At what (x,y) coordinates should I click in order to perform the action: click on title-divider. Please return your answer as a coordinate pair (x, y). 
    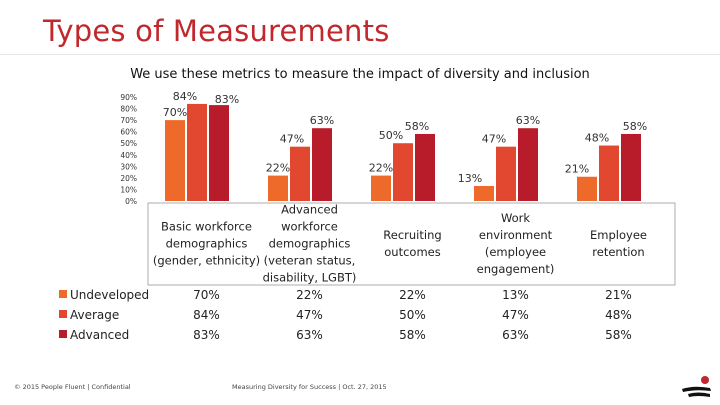
    Looking at the image, I should click on (360, 54).